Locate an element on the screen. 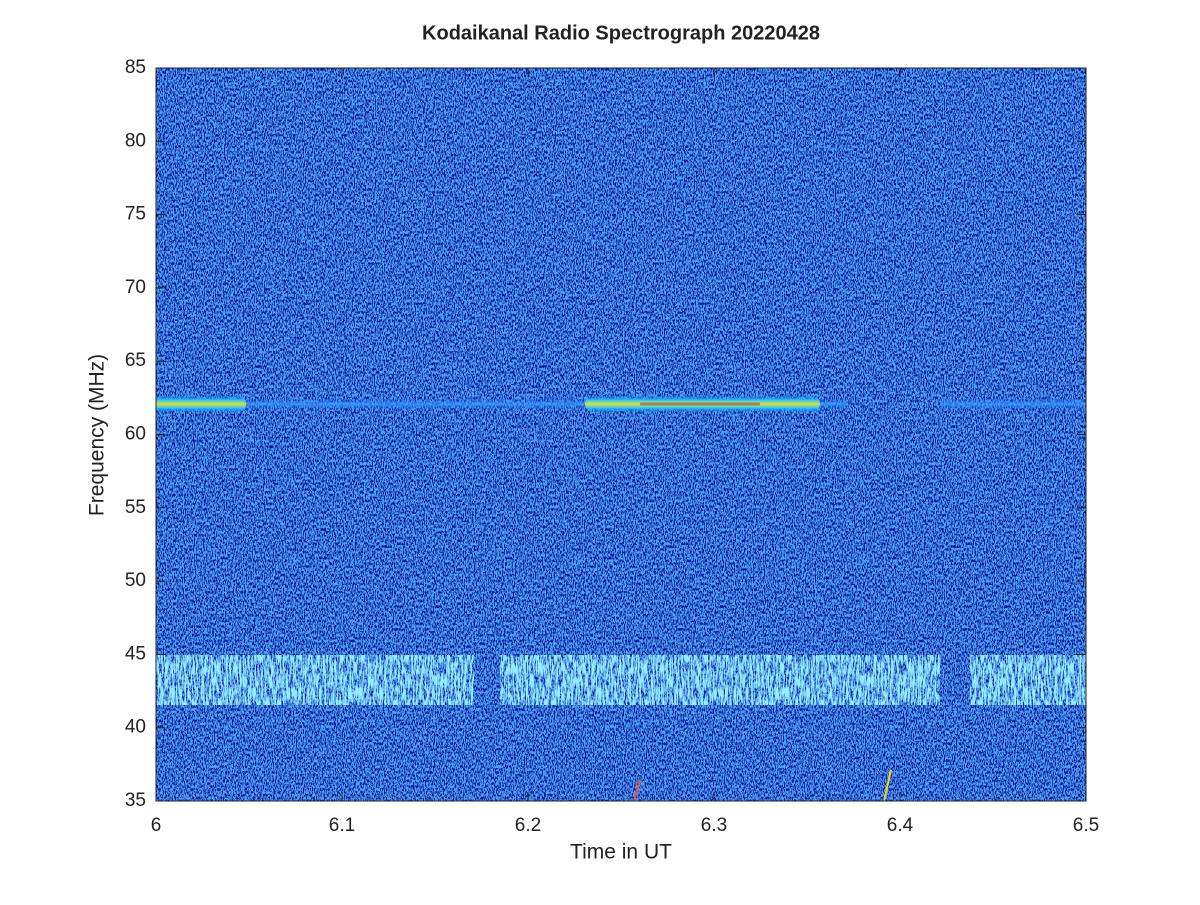  y-tick-label: 80 is located at coordinates (135, 140).